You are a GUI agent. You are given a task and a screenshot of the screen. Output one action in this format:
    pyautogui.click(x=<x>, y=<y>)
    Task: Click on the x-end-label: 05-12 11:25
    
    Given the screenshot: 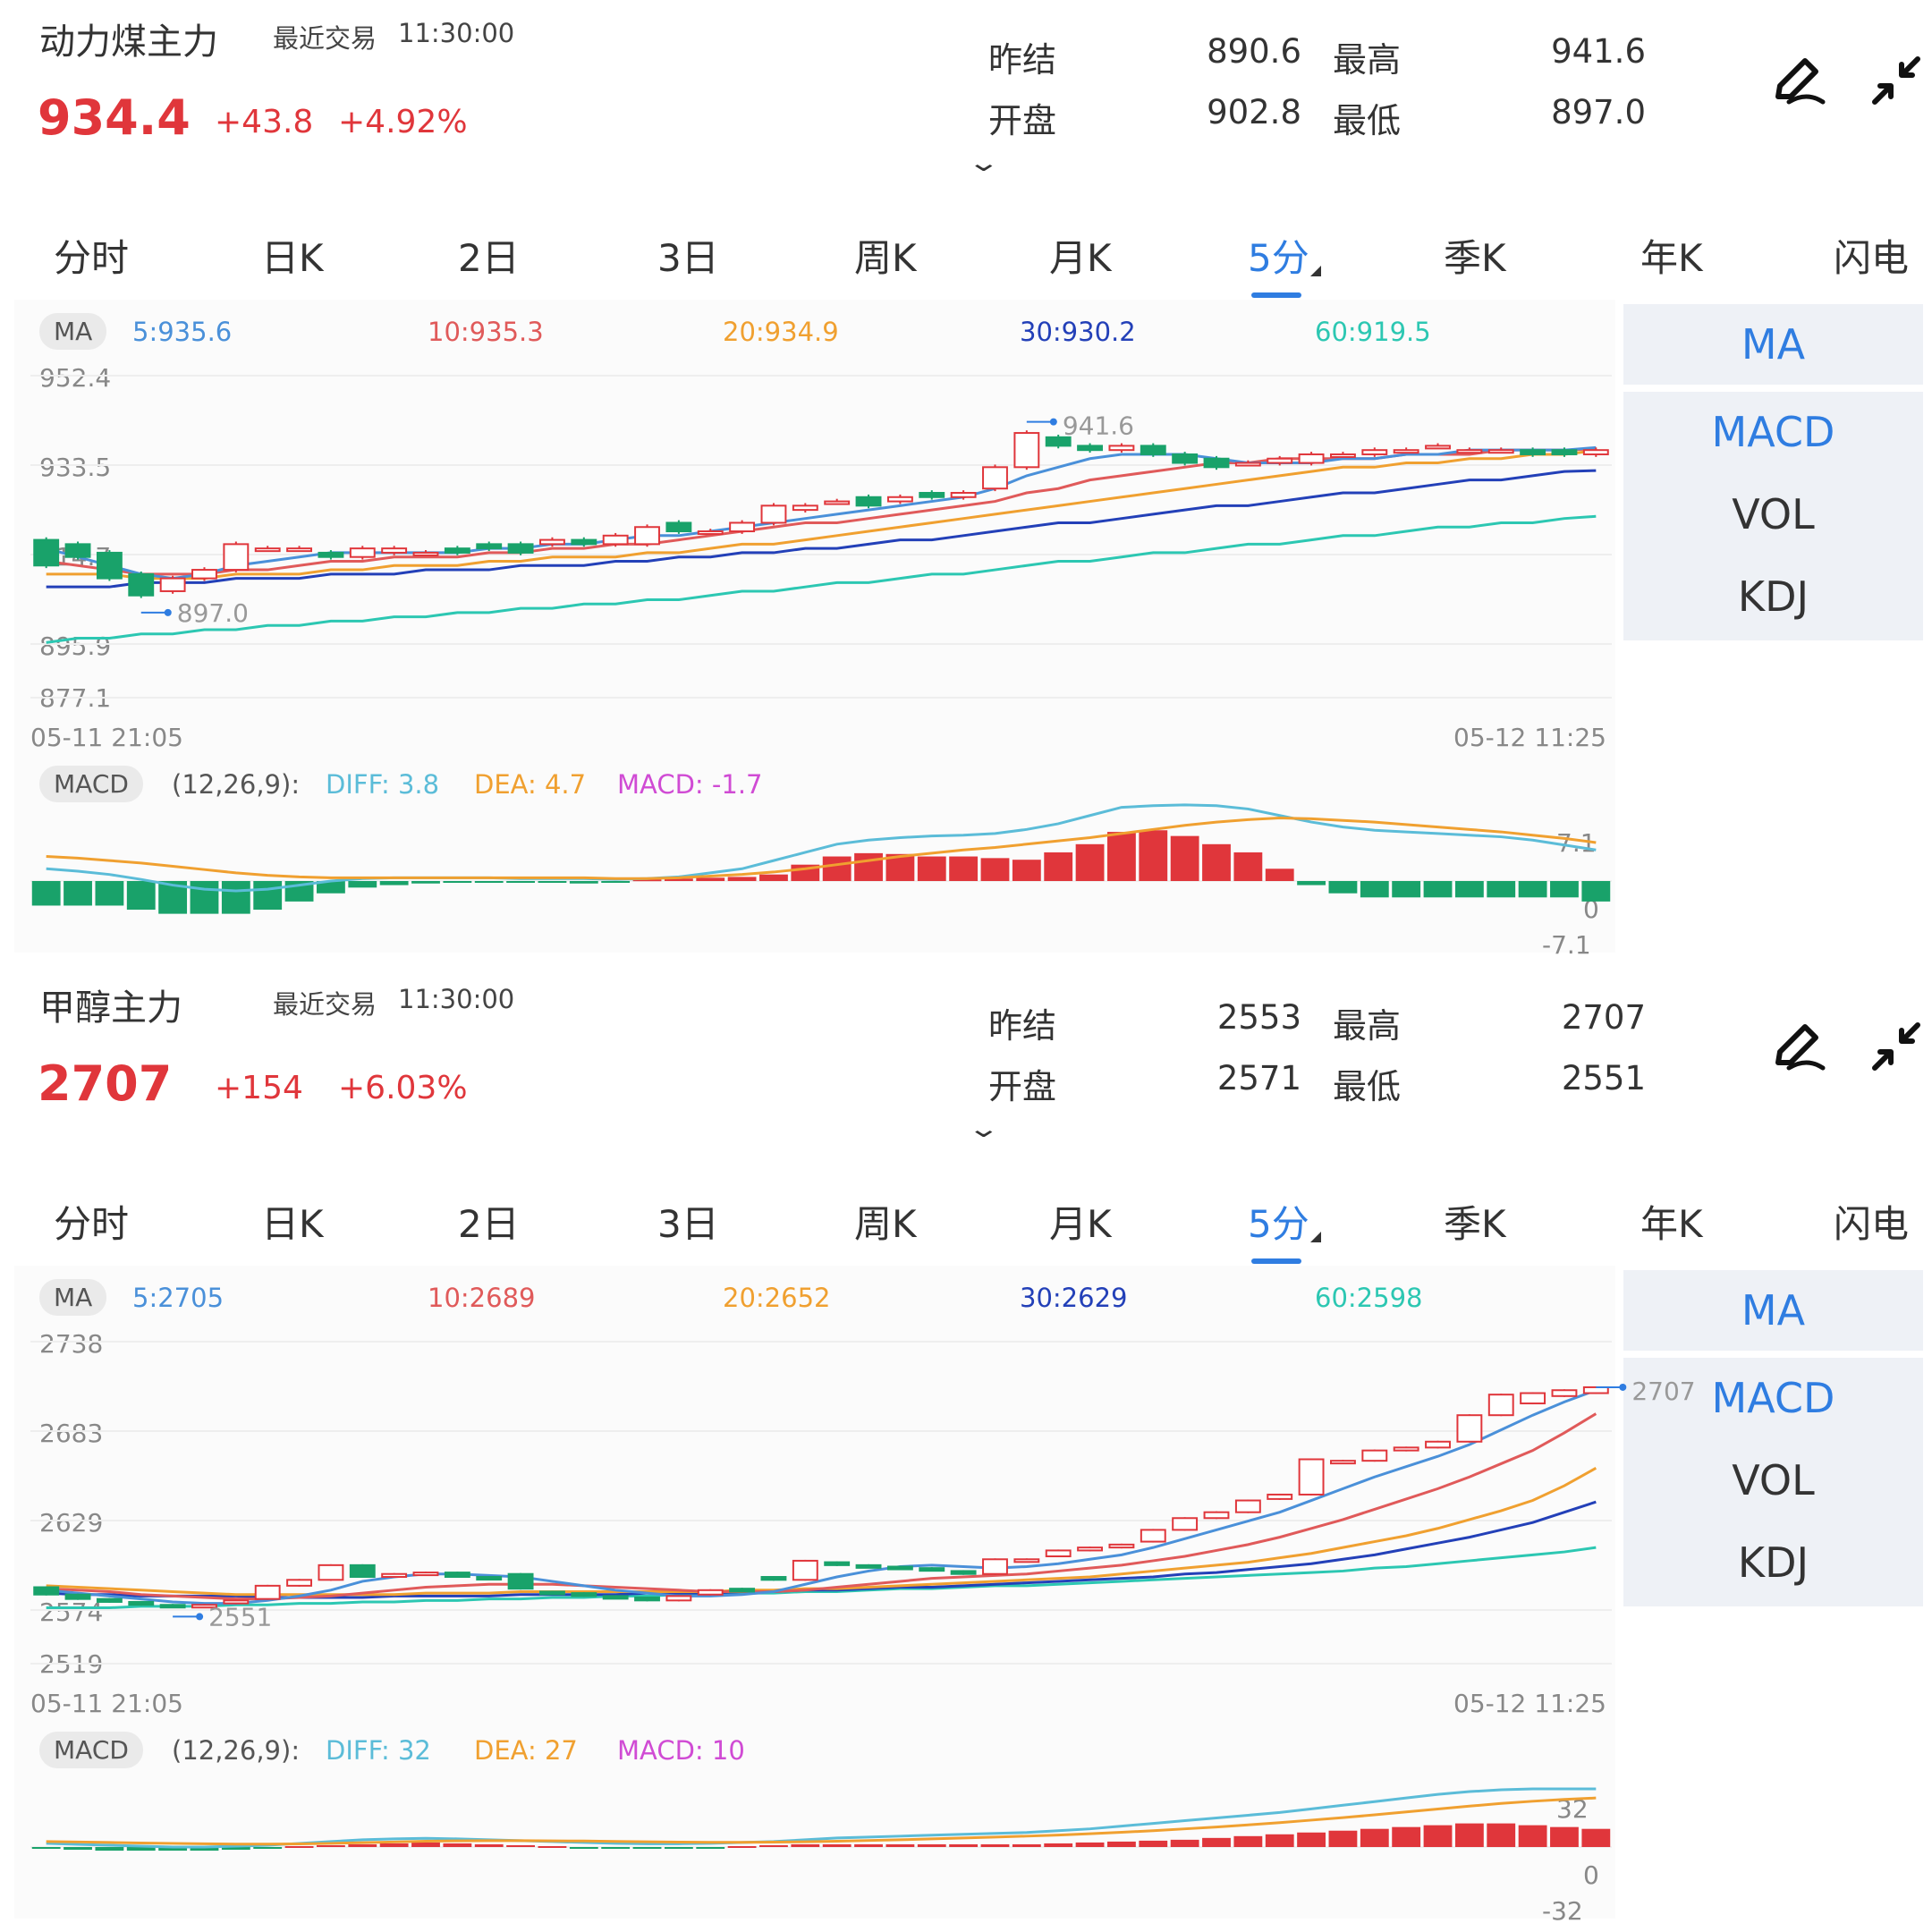 What is the action you would take?
    pyautogui.click(x=1529, y=737)
    